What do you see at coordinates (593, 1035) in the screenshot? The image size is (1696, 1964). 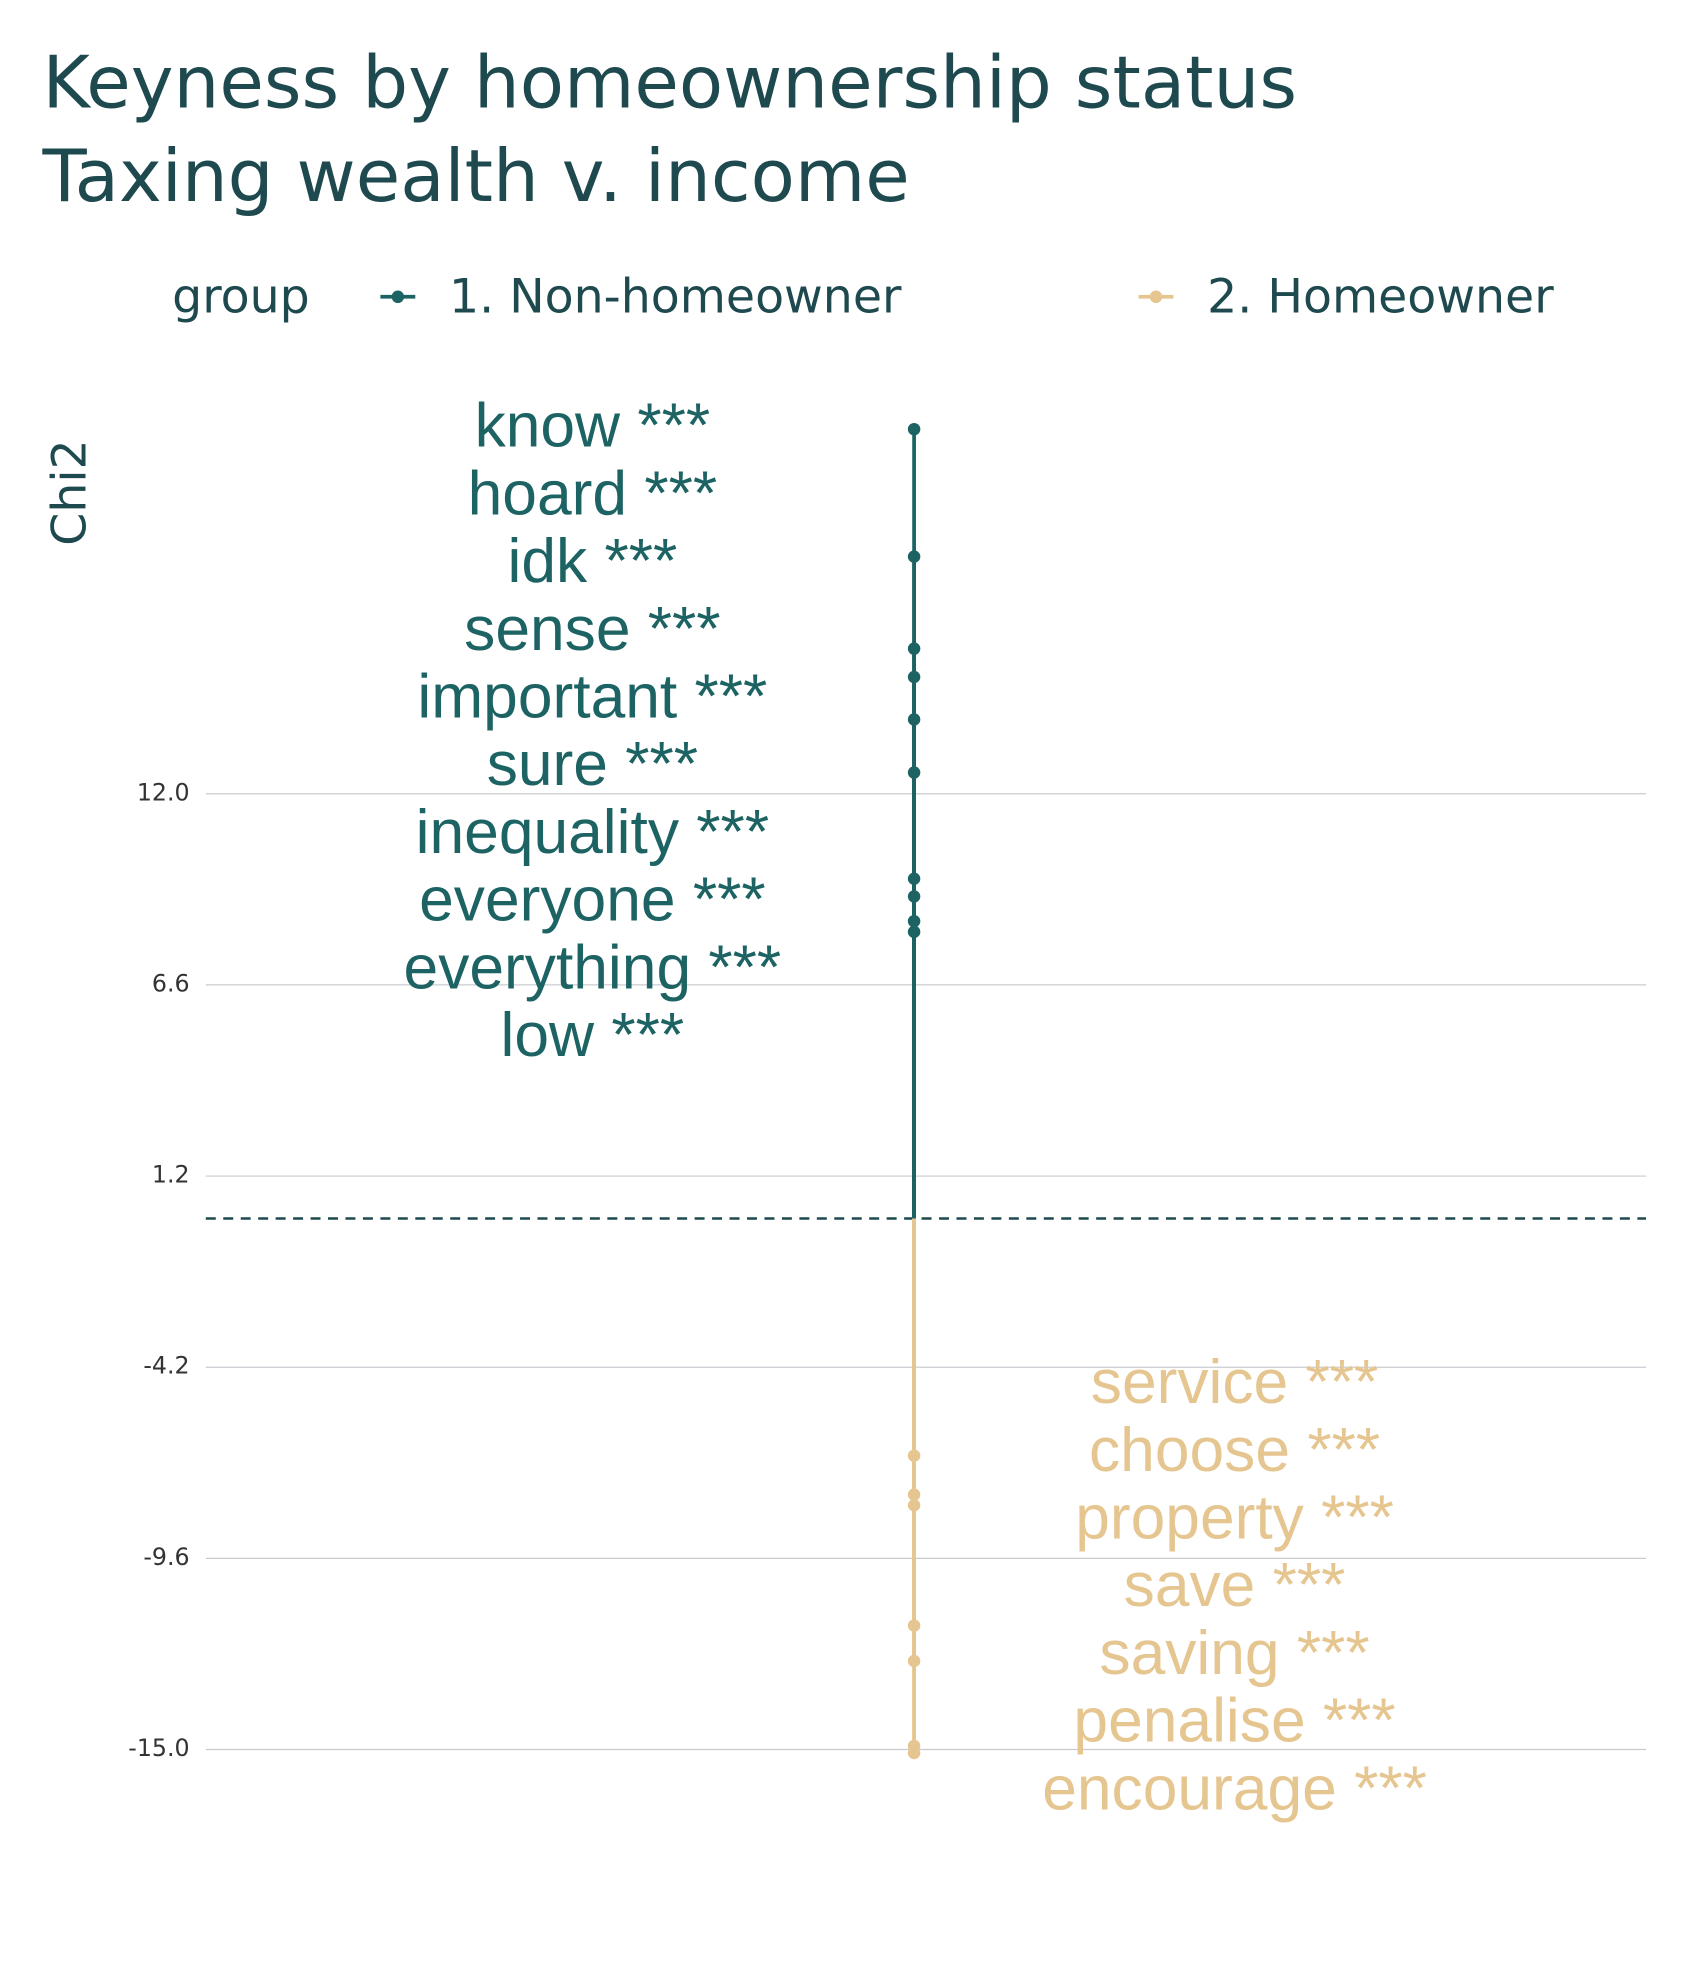 I see `word-label: low ***` at bounding box center [593, 1035].